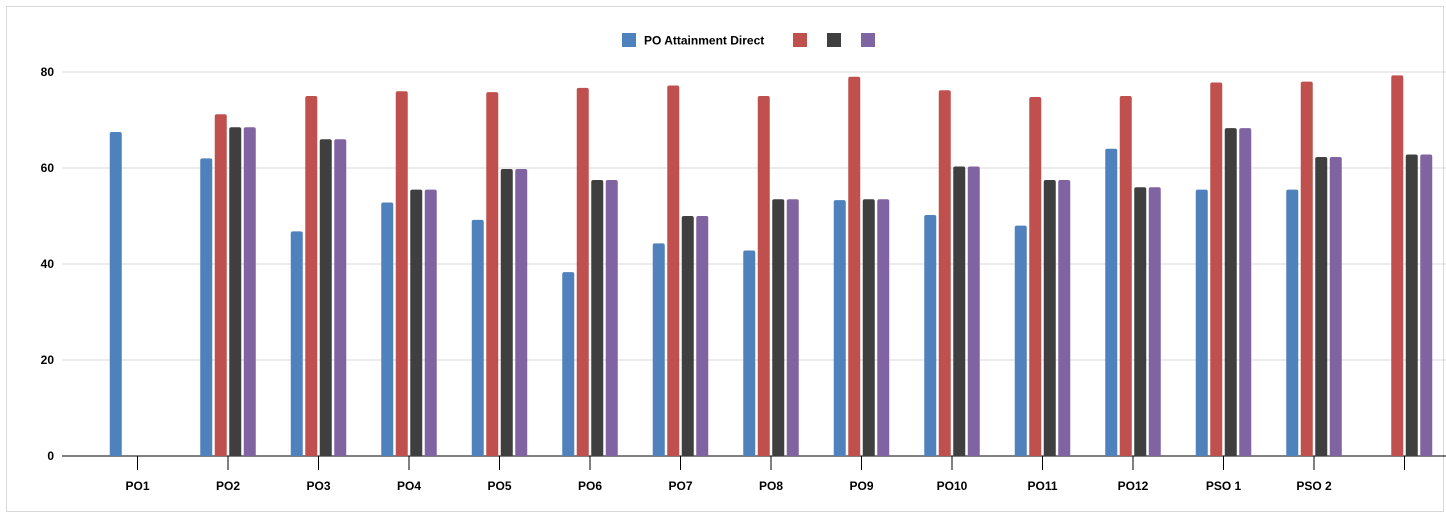  What do you see at coordinates (1314, 486) in the screenshot?
I see `x-tick-label: PSO 2` at bounding box center [1314, 486].